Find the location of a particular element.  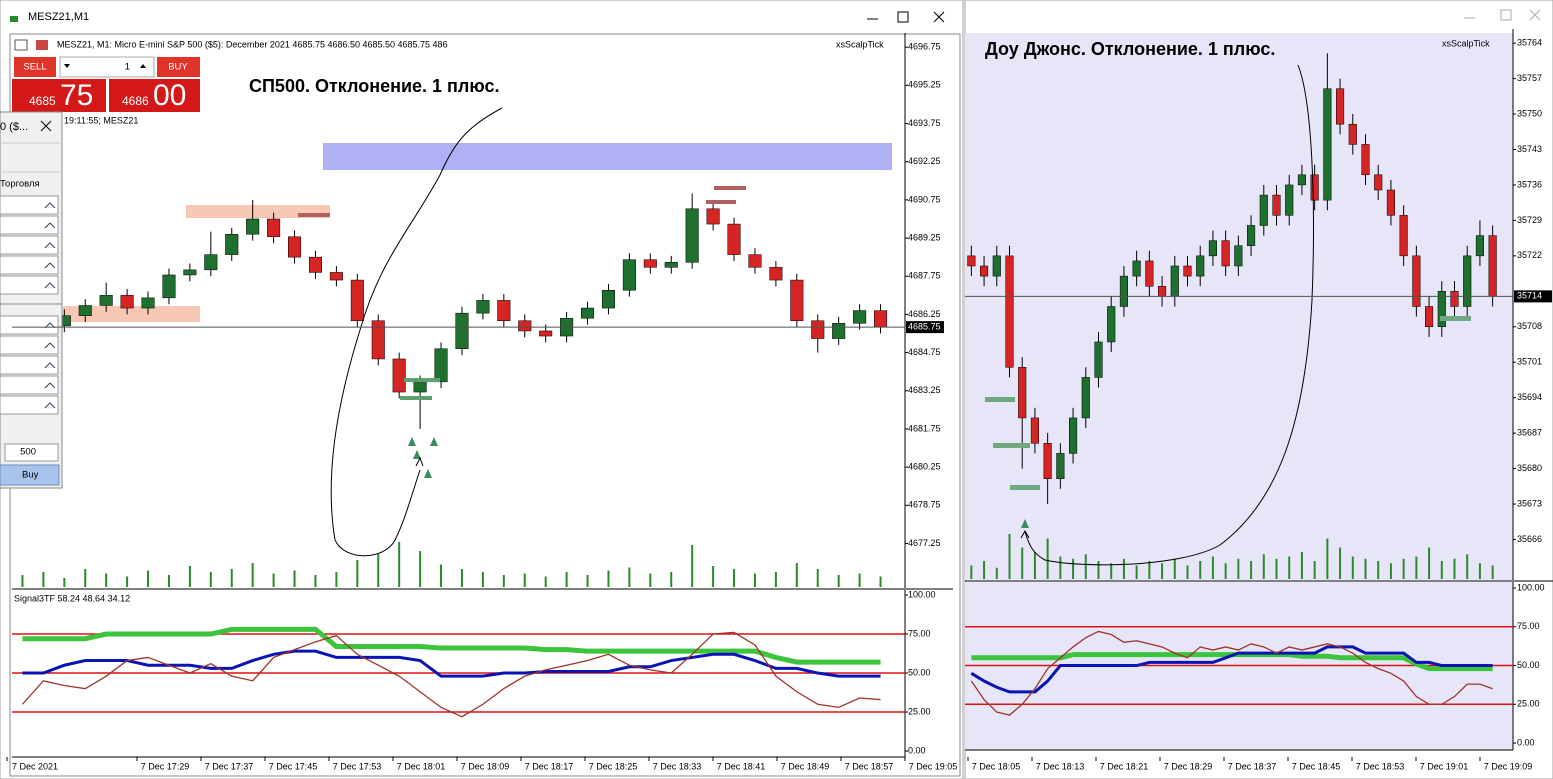

y-tick-label: 4681.75 is located at coordinates (924, 428).